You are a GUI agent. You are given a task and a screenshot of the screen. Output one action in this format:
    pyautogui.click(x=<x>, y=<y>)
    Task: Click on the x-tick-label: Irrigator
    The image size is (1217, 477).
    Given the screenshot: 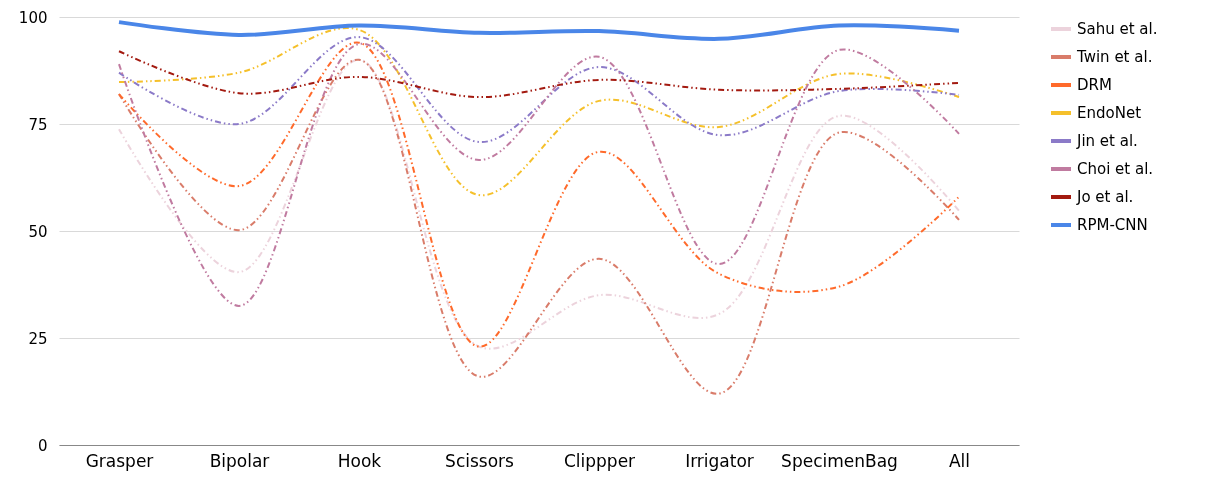 What is the action you would take?
    pyautogui.click(x=719, y=460)
    